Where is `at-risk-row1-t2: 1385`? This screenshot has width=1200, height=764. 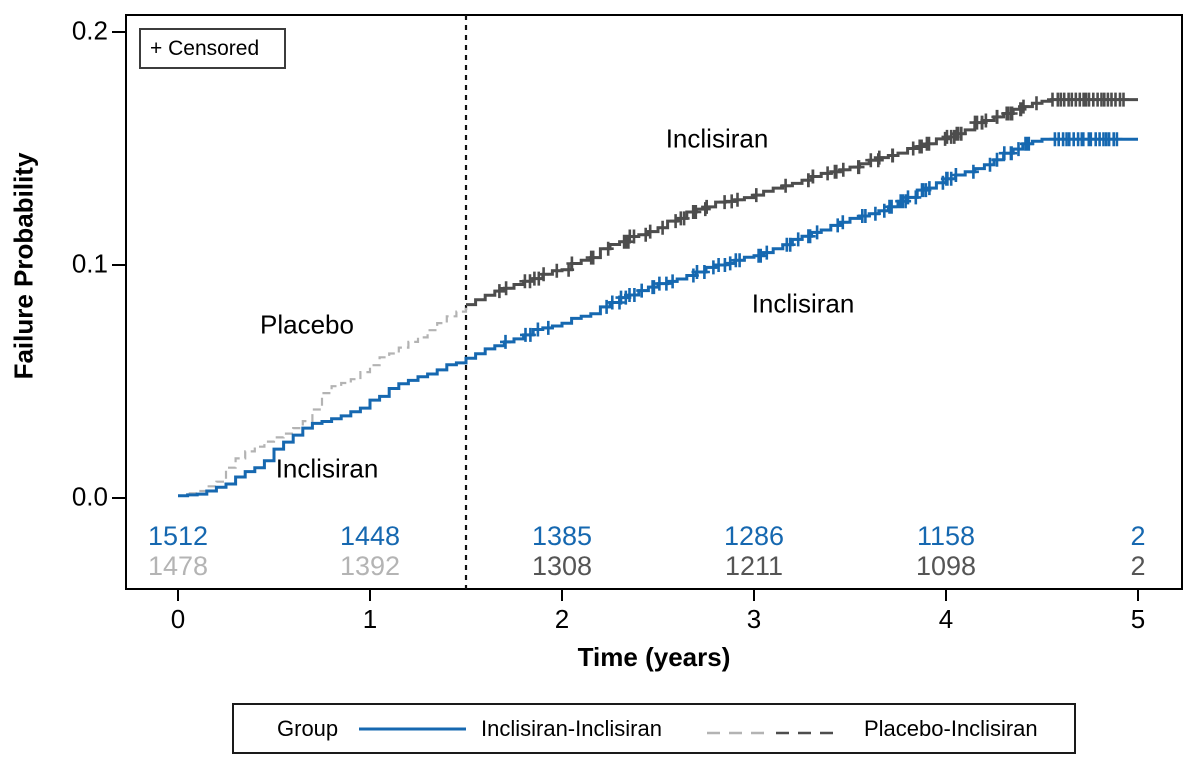 at-risk-row1-t2: 1385 is located at coordinates (562, 536).